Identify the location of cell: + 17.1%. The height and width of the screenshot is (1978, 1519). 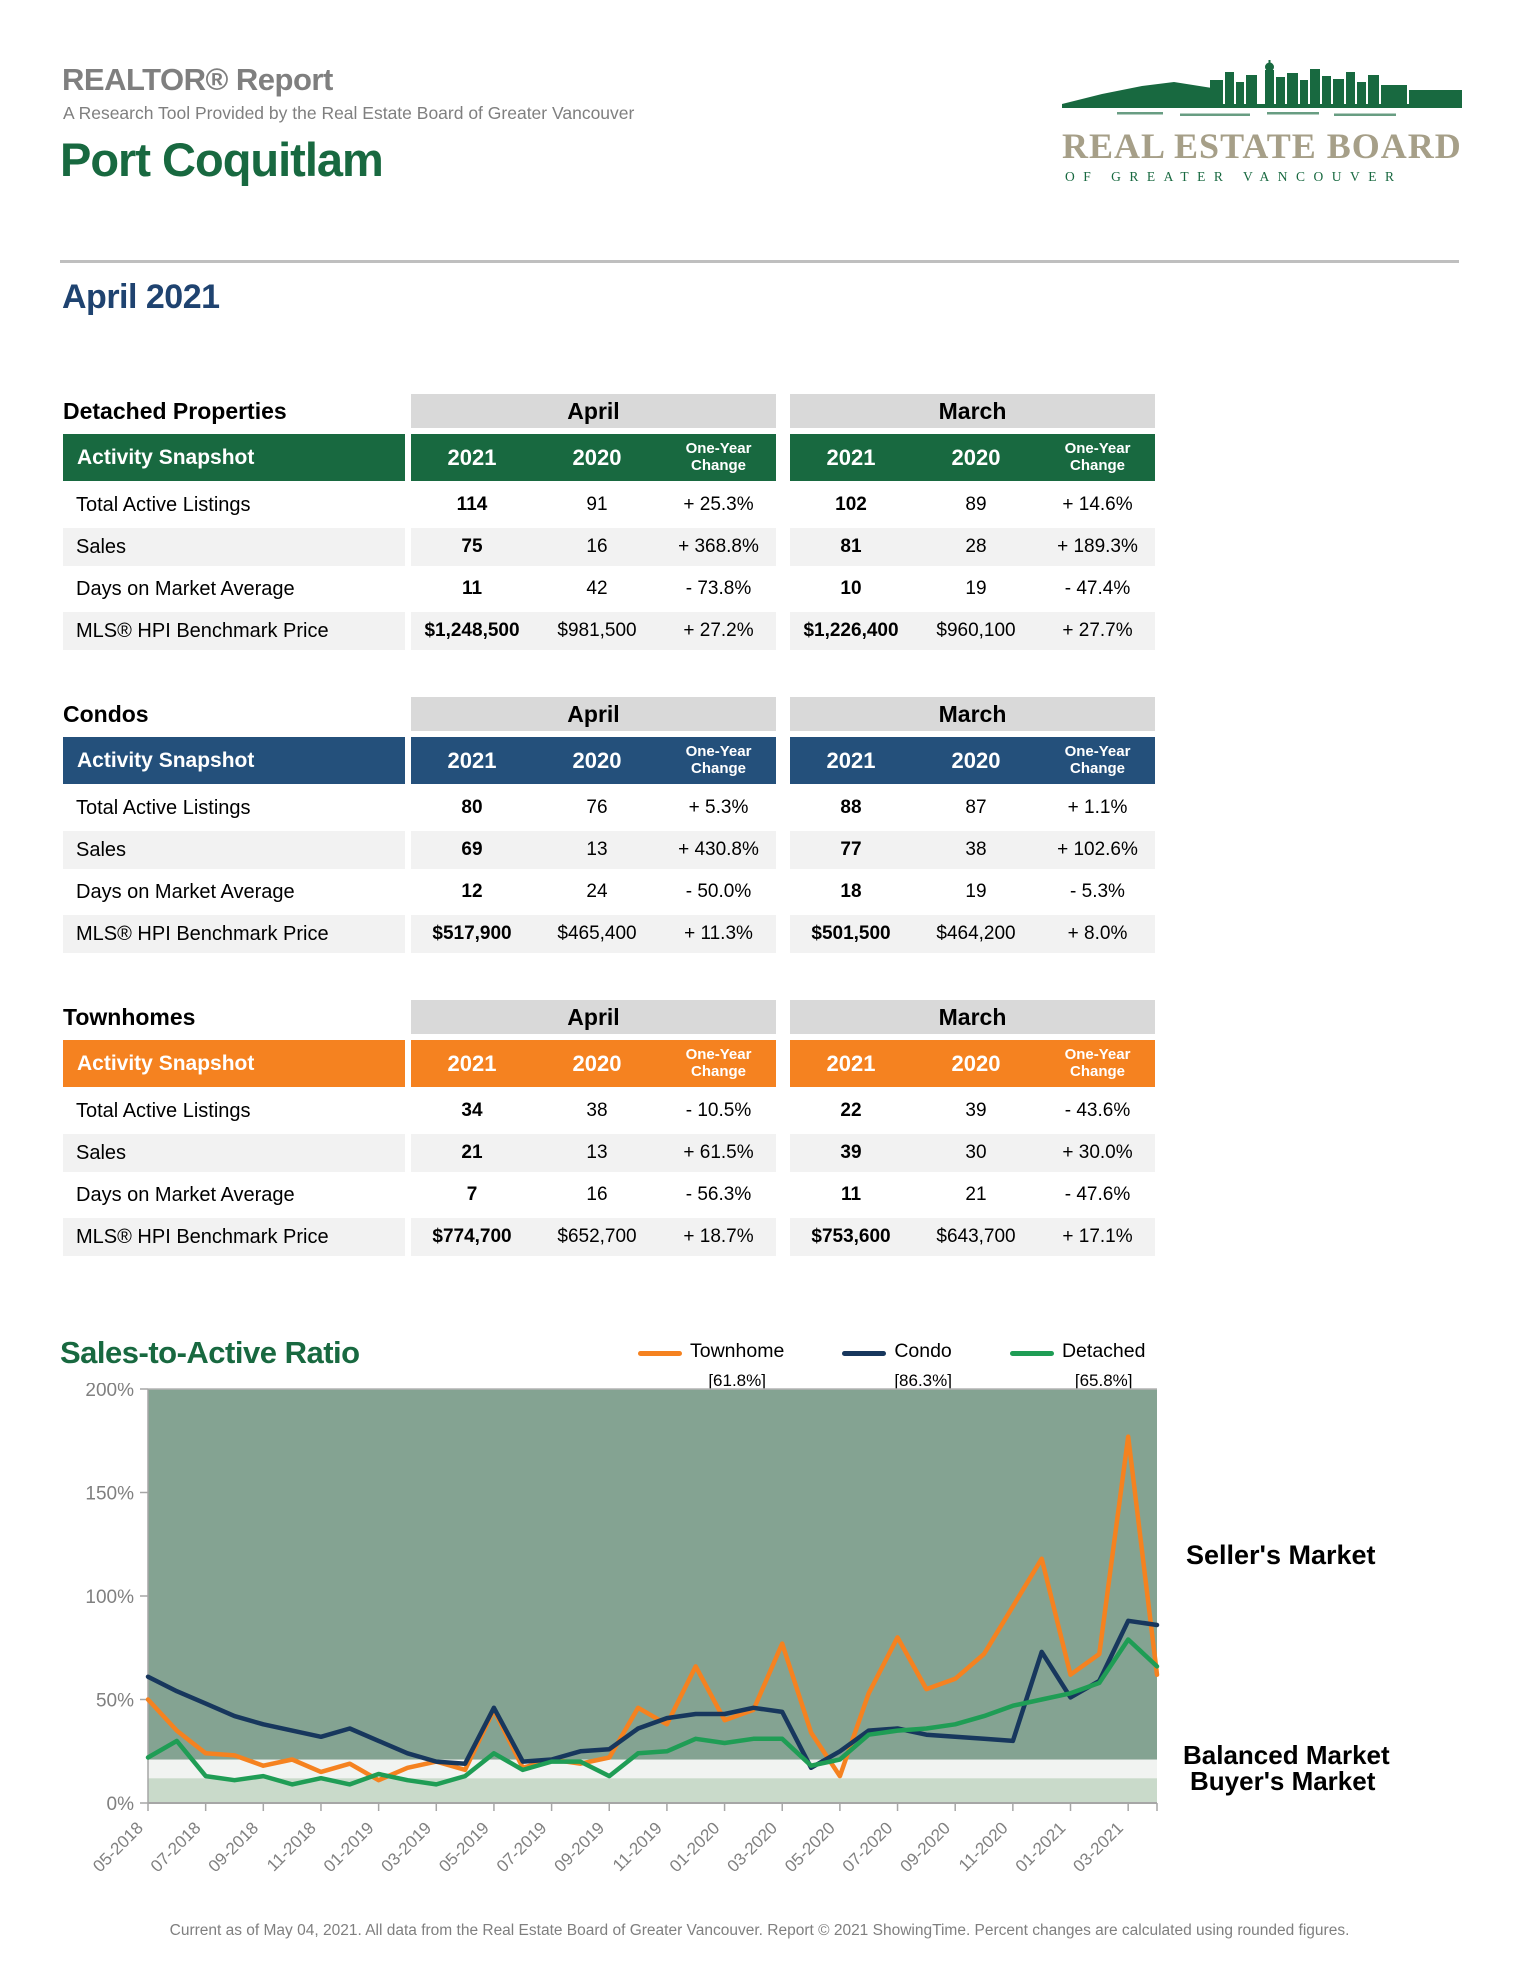
(1097, 1237).